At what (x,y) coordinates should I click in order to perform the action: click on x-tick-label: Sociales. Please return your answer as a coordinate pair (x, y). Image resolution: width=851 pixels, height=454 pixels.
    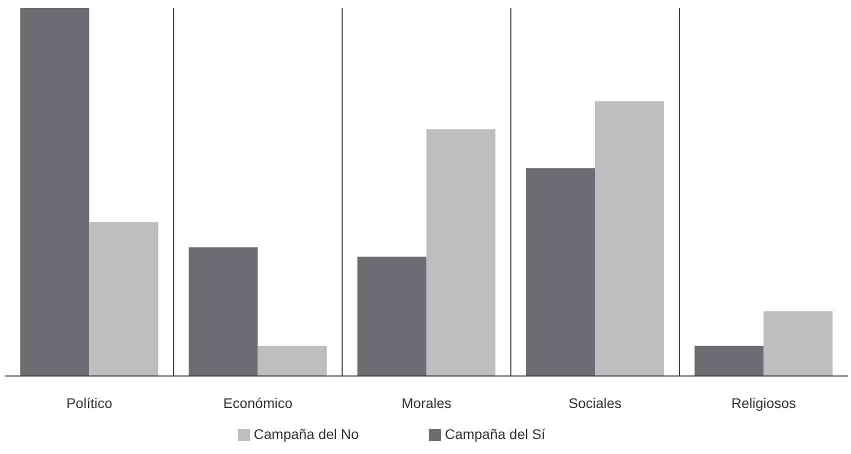
    Looking at the image, I should click on (595, 402).